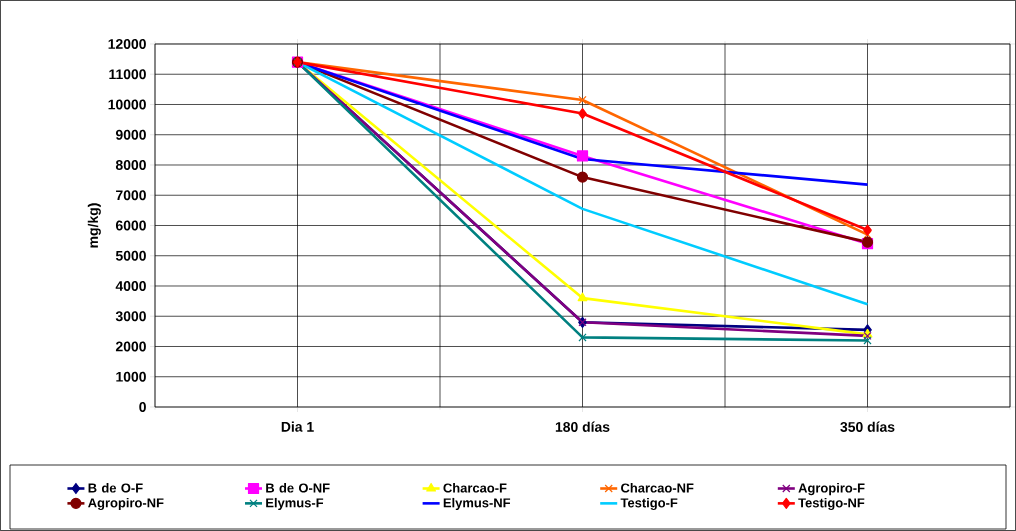 The height and width of the screenshot is (531, 1016). I want to click on legend-label: Elymus-NF, so click(477, 503).